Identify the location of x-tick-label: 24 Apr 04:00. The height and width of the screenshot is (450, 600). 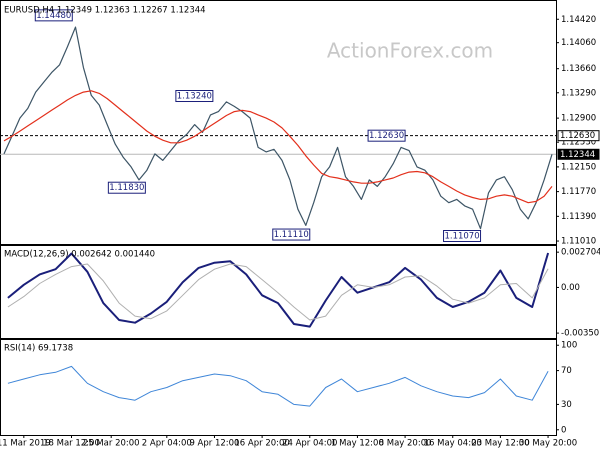
(309, 444).